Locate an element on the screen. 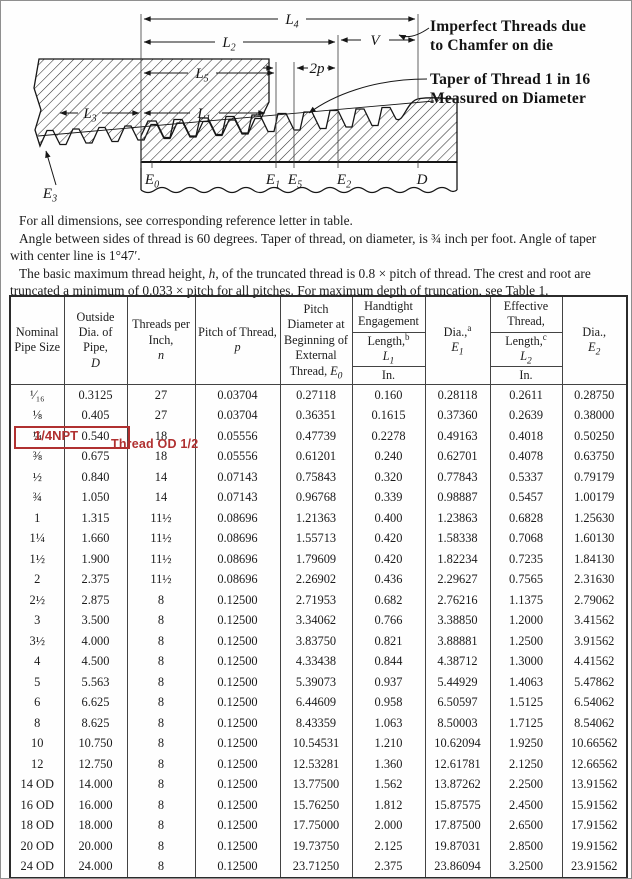 The width and height of the screenshot is (632, 879). table-cell: 0.766 is located at coordinates (388, 620).